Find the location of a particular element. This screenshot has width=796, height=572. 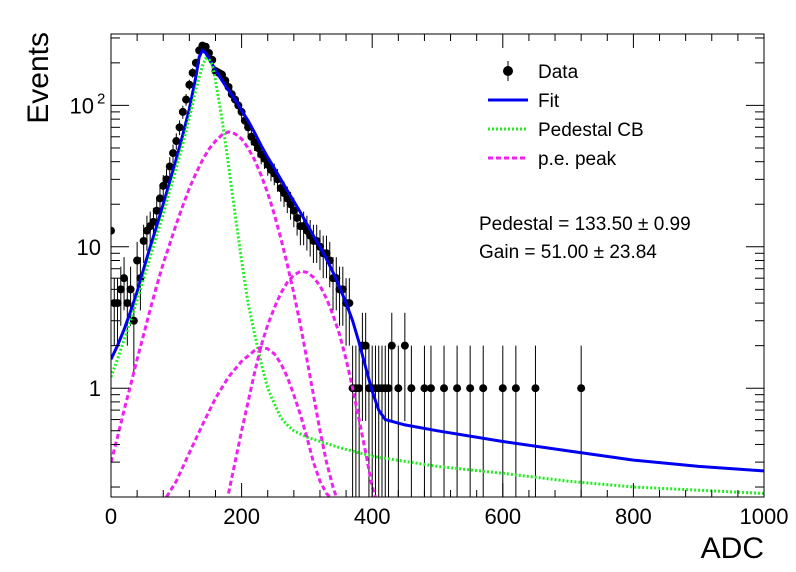

y-tick-label: 1 is located at coordinates (95, 388).